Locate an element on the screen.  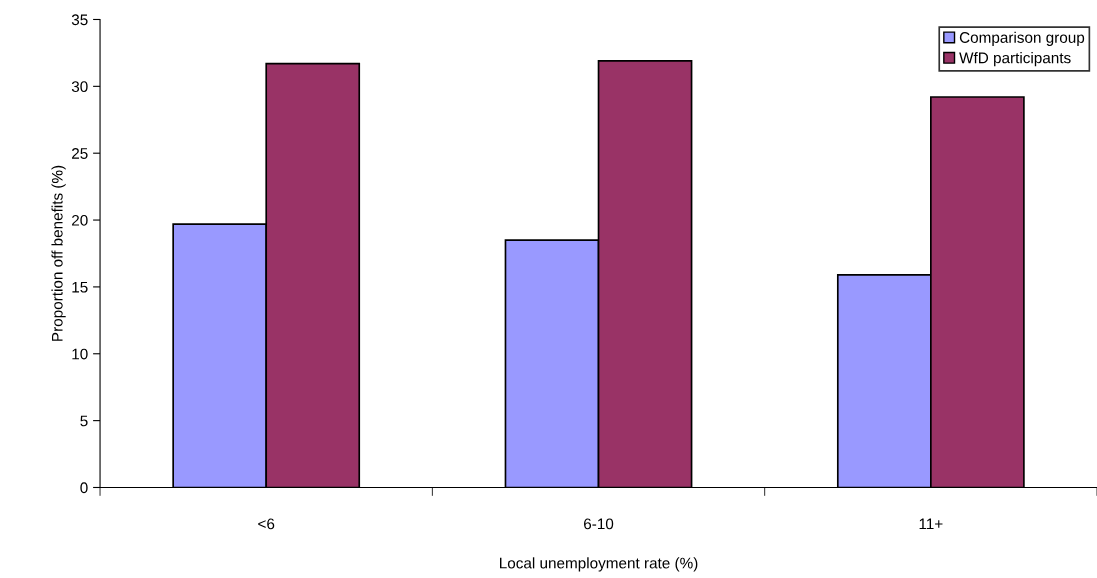
x-axis-title: Local unemployment rate (%) is located at coordinates (599, 564).